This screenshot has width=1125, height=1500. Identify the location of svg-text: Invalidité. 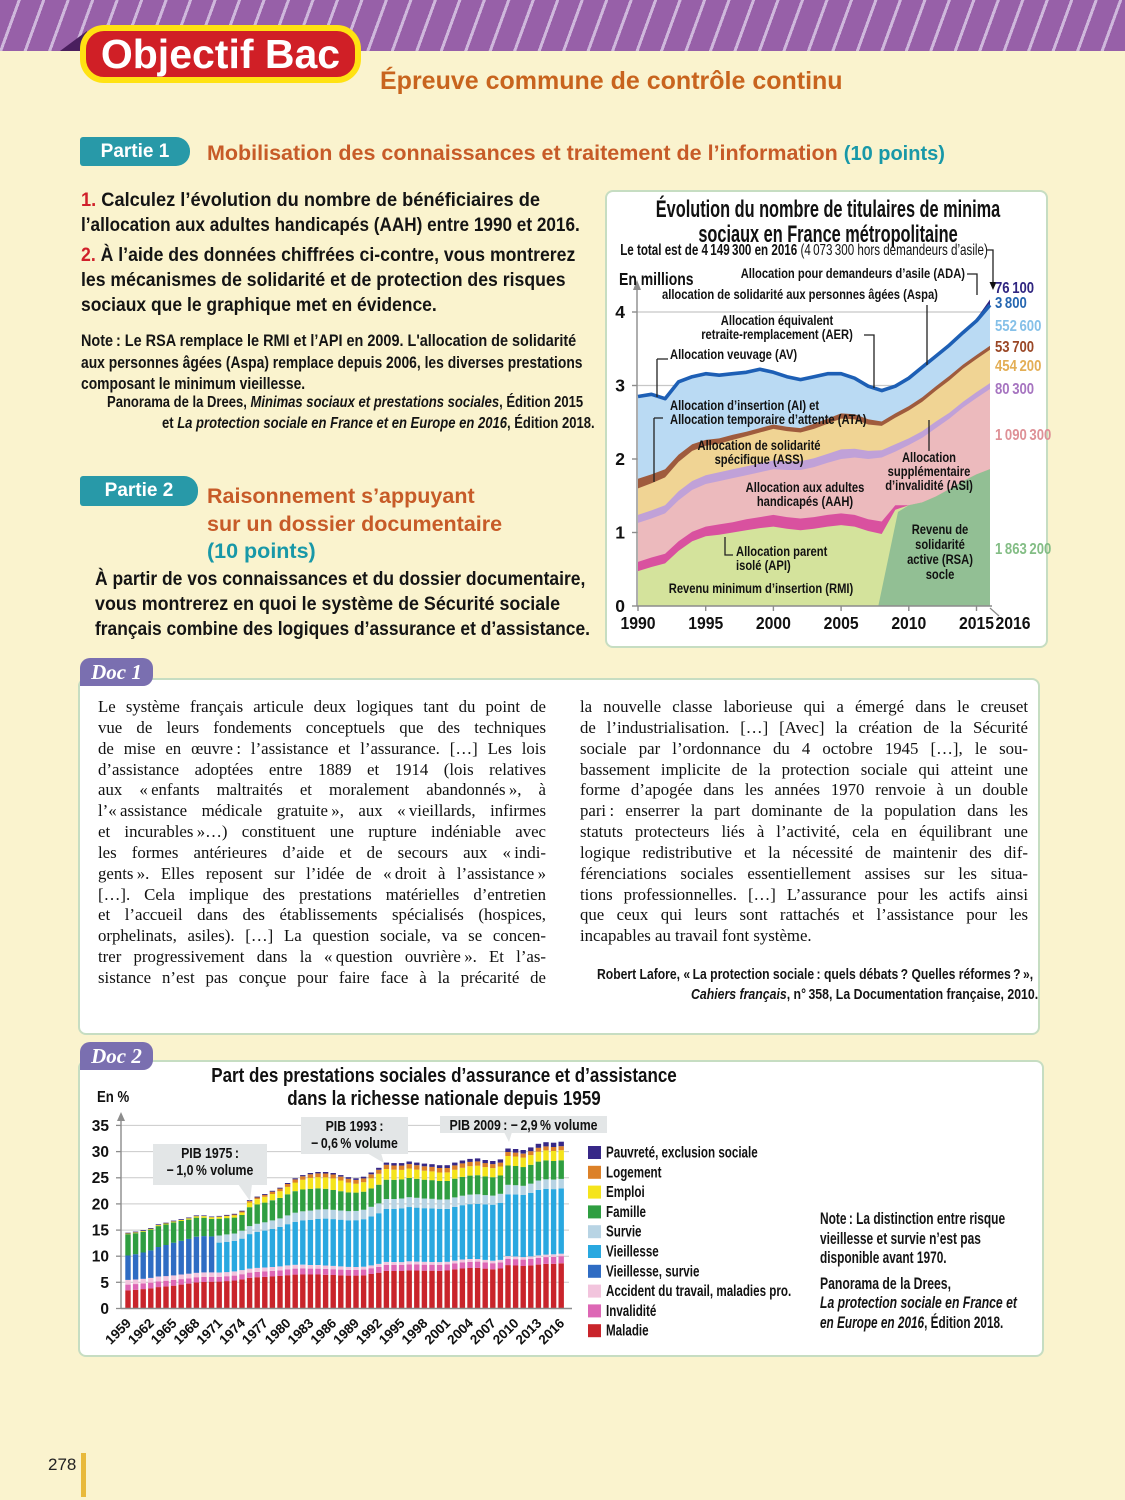
(631, 1310).